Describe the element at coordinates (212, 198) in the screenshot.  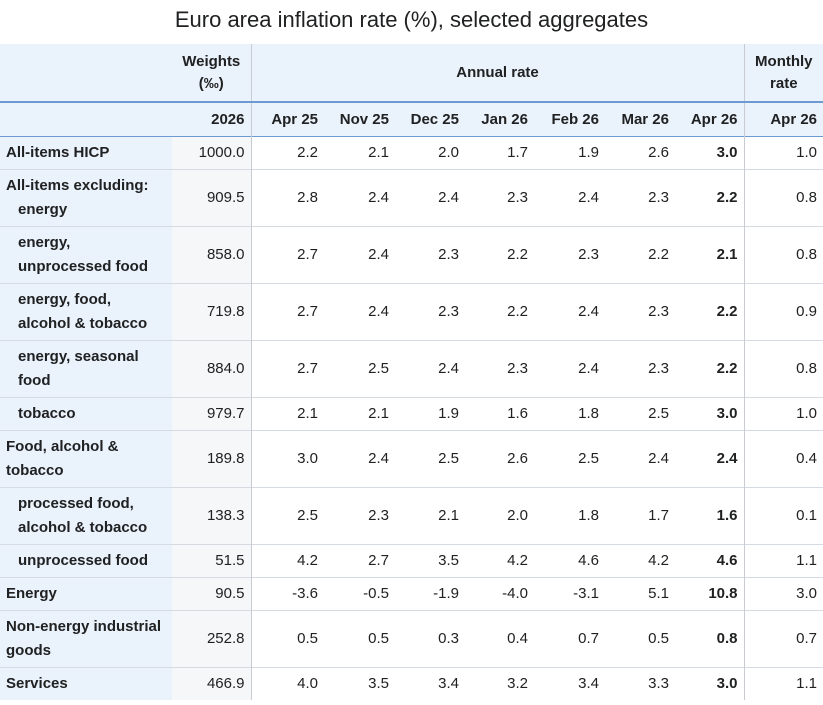
I see `row-weight: 909.5` at that location.